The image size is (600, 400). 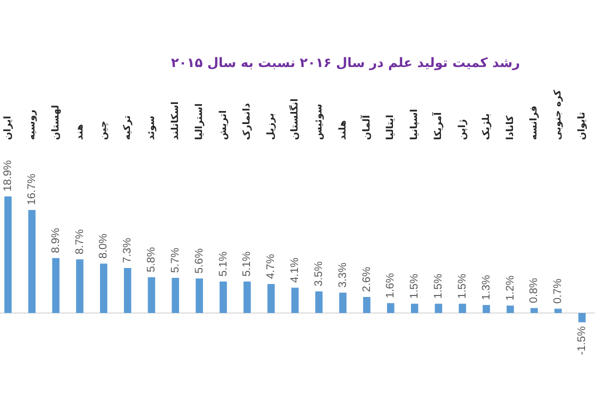 What do you see at coordinates (294, 119) in the screenshot?
I see `x-tick-label: انگلستان` at bounding box center [294, 119].